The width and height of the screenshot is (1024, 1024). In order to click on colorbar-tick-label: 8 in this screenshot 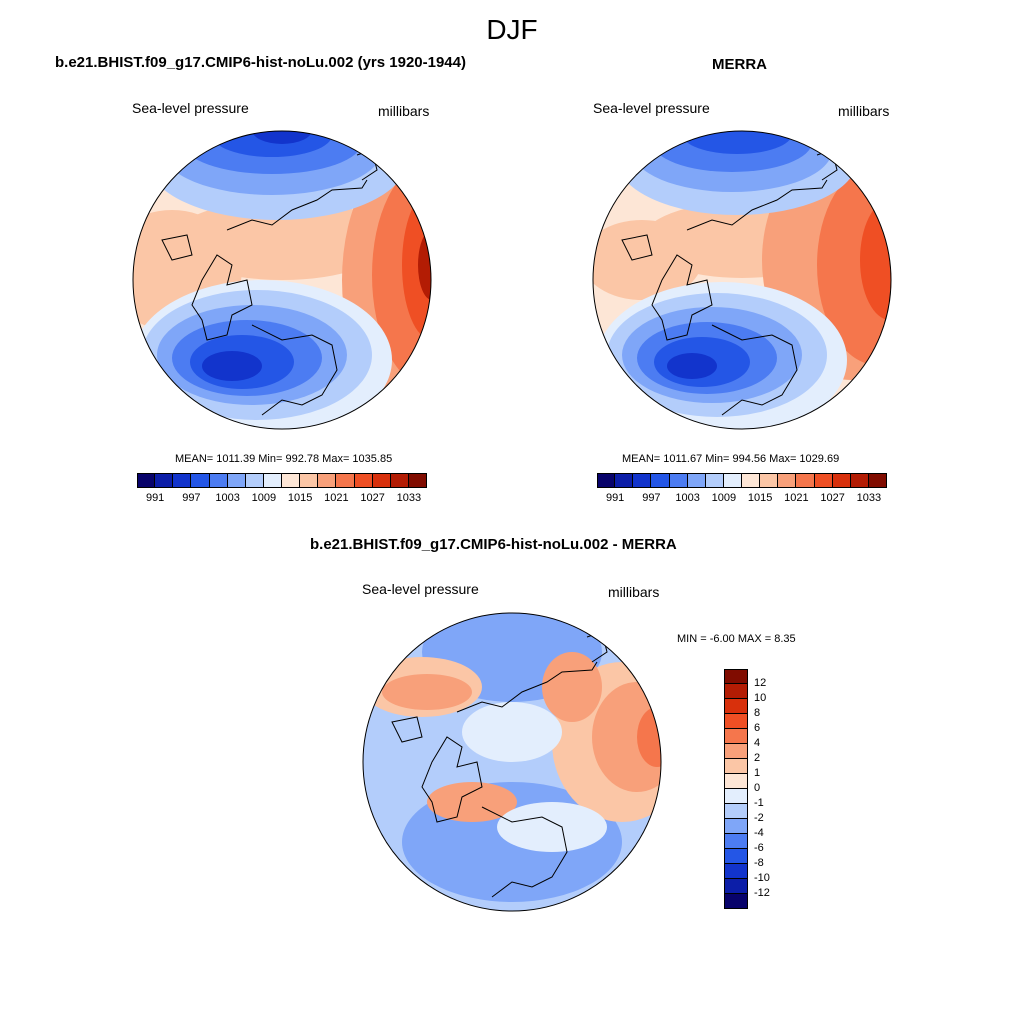, I will do `click(757, 713)`.